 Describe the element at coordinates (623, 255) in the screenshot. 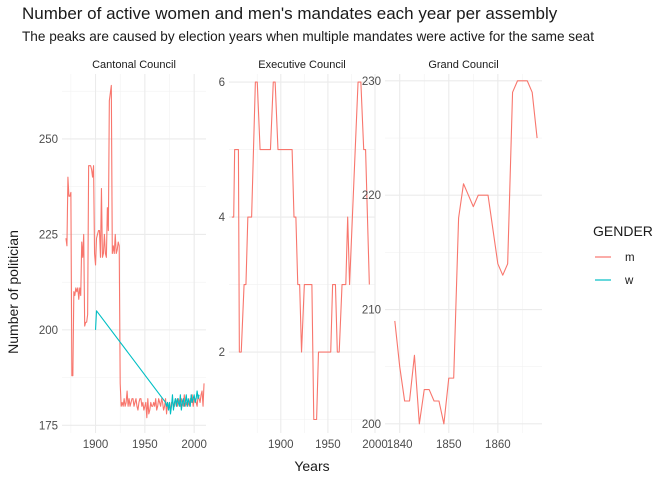

I see `legend: GENDER mw` at that location.